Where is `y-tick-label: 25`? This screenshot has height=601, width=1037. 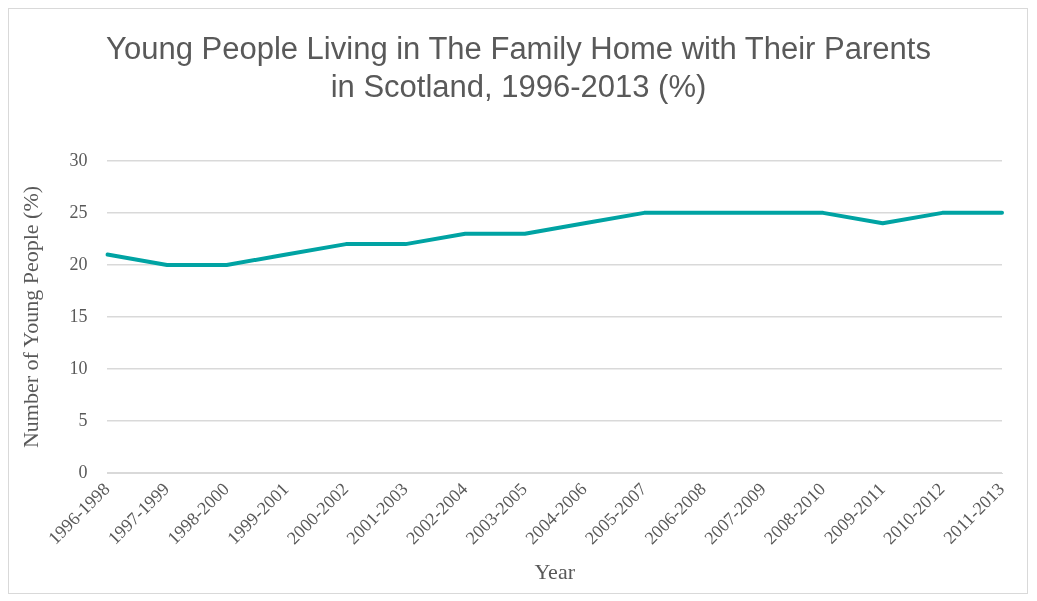 y-tick-label: 25 is located at coordinates (78, 211).